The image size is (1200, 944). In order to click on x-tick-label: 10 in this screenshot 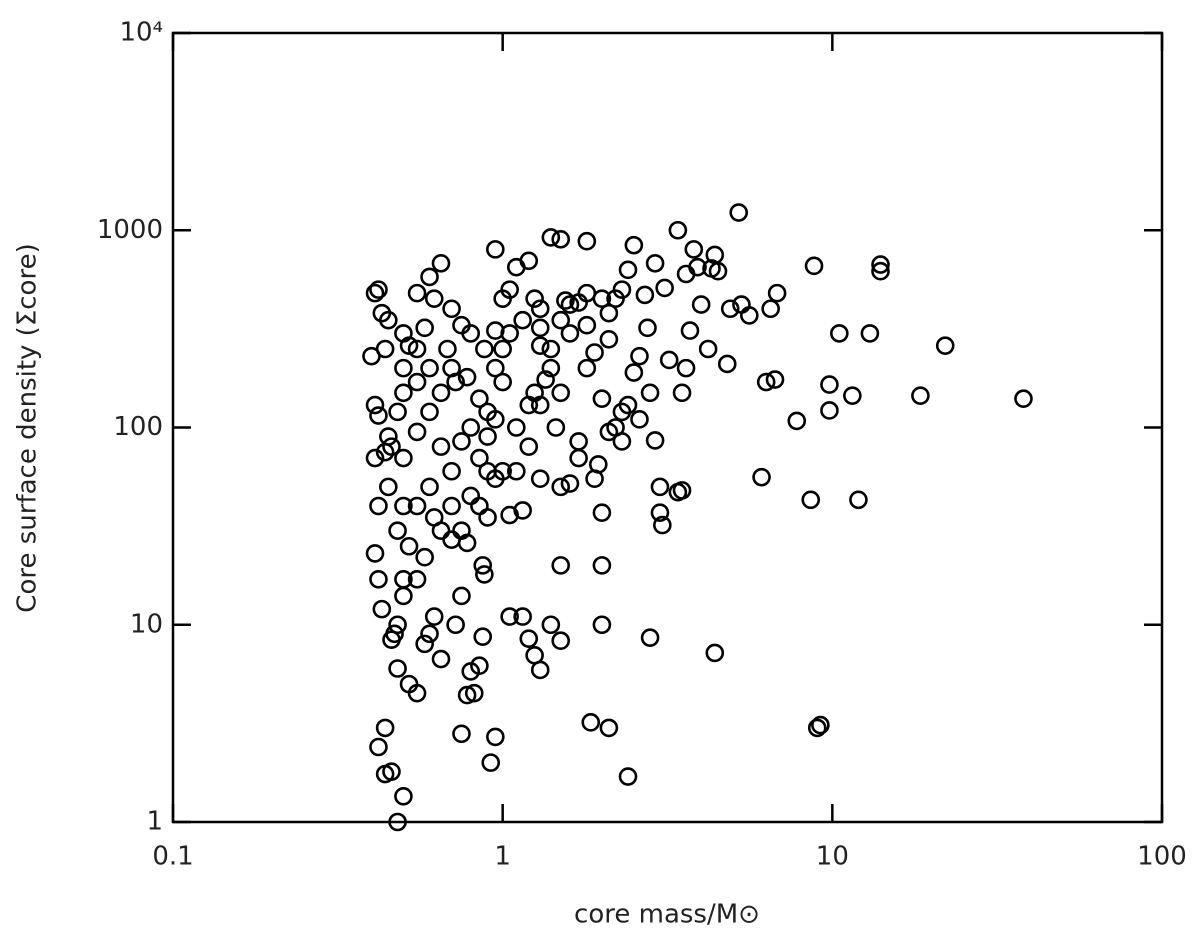, I will do `click(832, 857)`.